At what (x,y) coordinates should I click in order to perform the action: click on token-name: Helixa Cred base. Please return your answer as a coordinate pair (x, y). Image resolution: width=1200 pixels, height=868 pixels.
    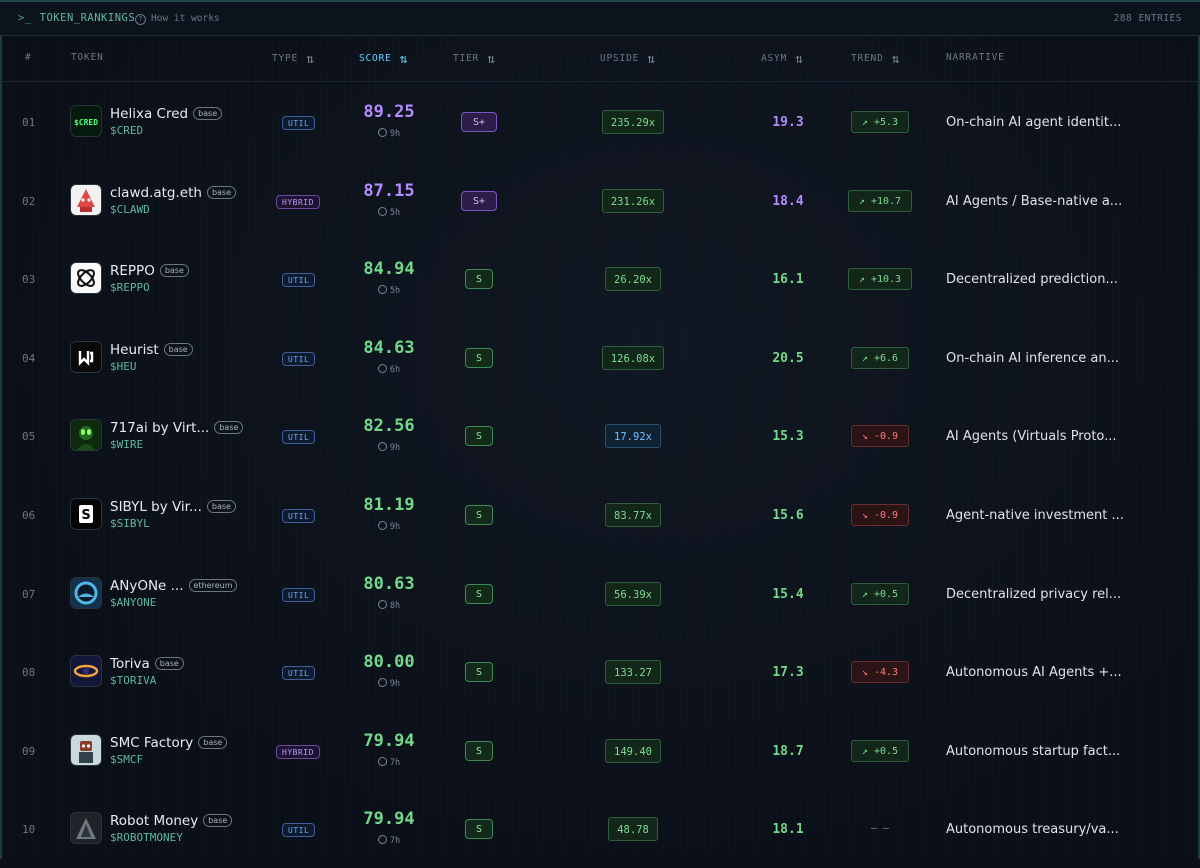
    Looking at the image, I should click on (166, 114).